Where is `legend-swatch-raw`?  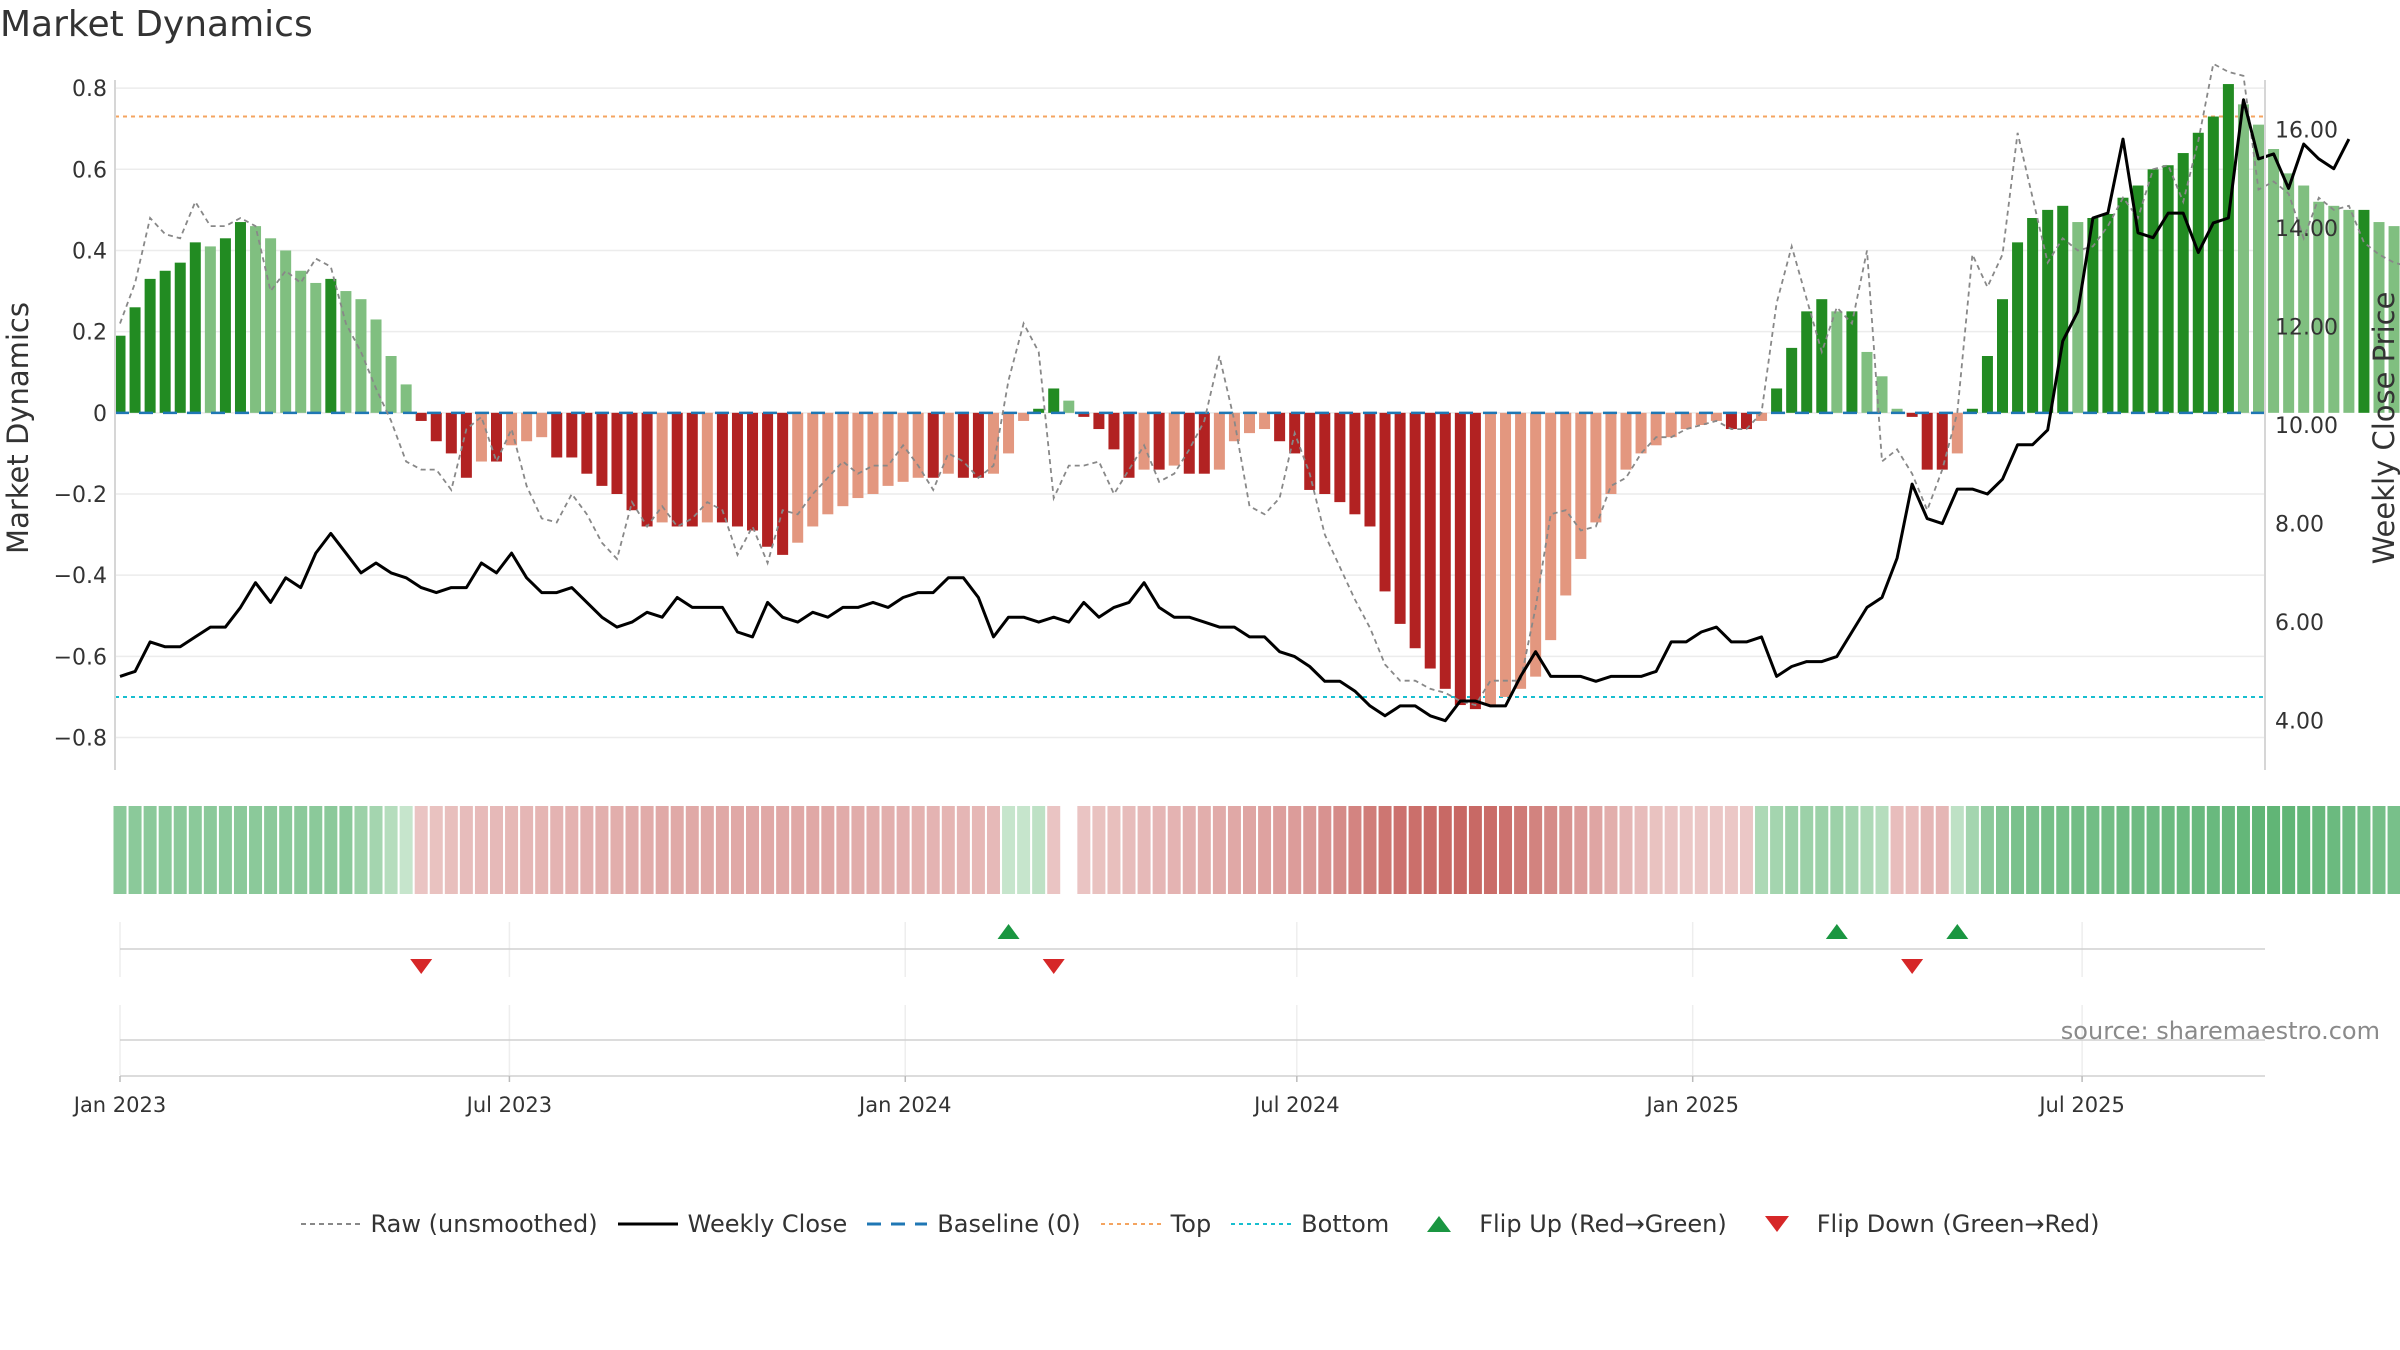
legend-swatch-raw is located at coordinates (330, 1224).